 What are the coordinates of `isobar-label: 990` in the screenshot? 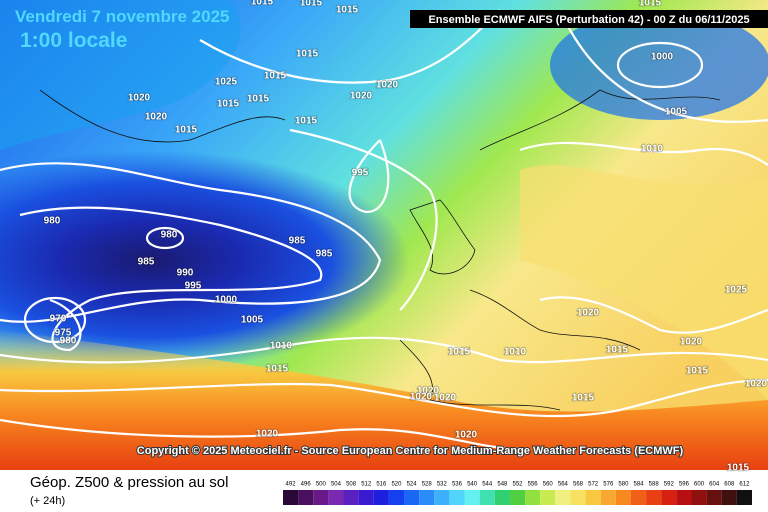 It's located at (185, 273).